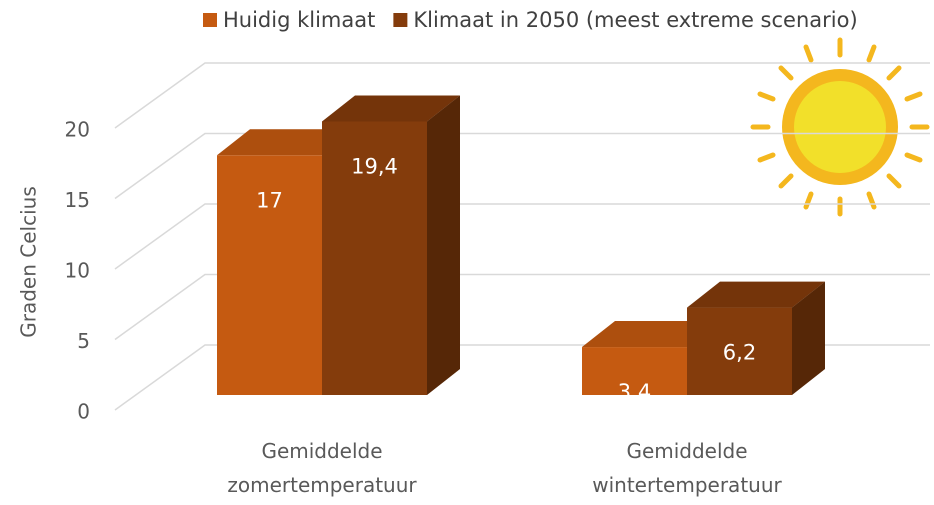 The height and width of the screenshot is (505, 934). I want to click on legend-label: Huidig klimaat, so click(299, 20).